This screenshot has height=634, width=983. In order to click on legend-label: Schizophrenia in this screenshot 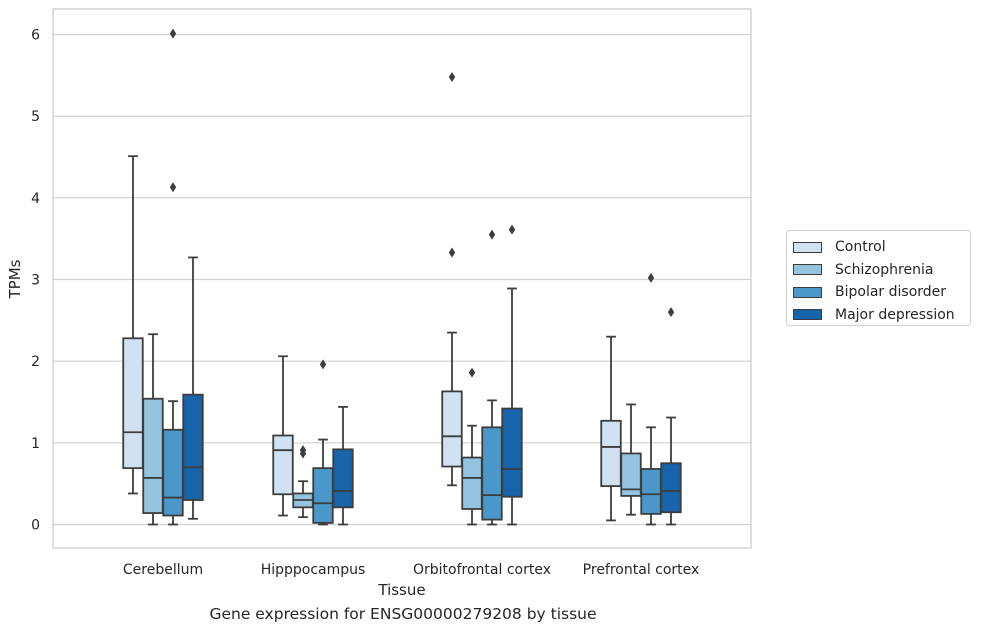, I will do `click(884, 269)`.